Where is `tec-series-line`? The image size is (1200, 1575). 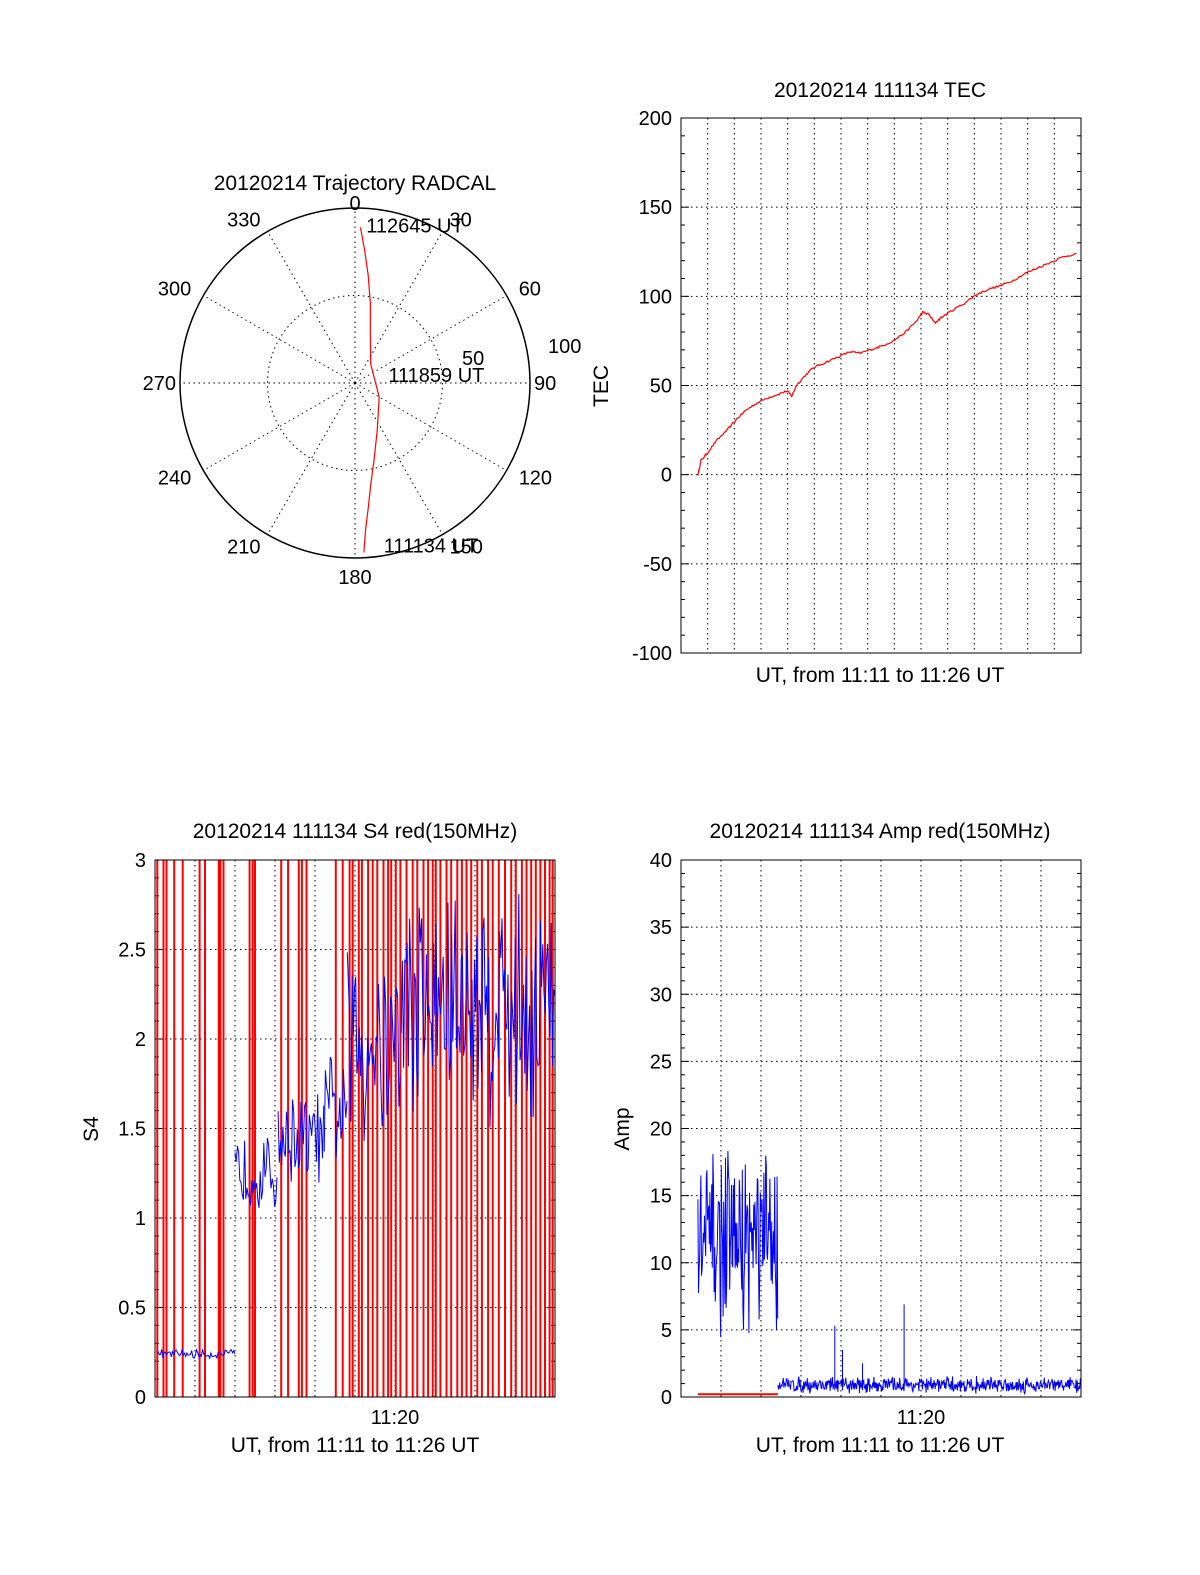
tec-series-line is located at coordinates (887, 364).